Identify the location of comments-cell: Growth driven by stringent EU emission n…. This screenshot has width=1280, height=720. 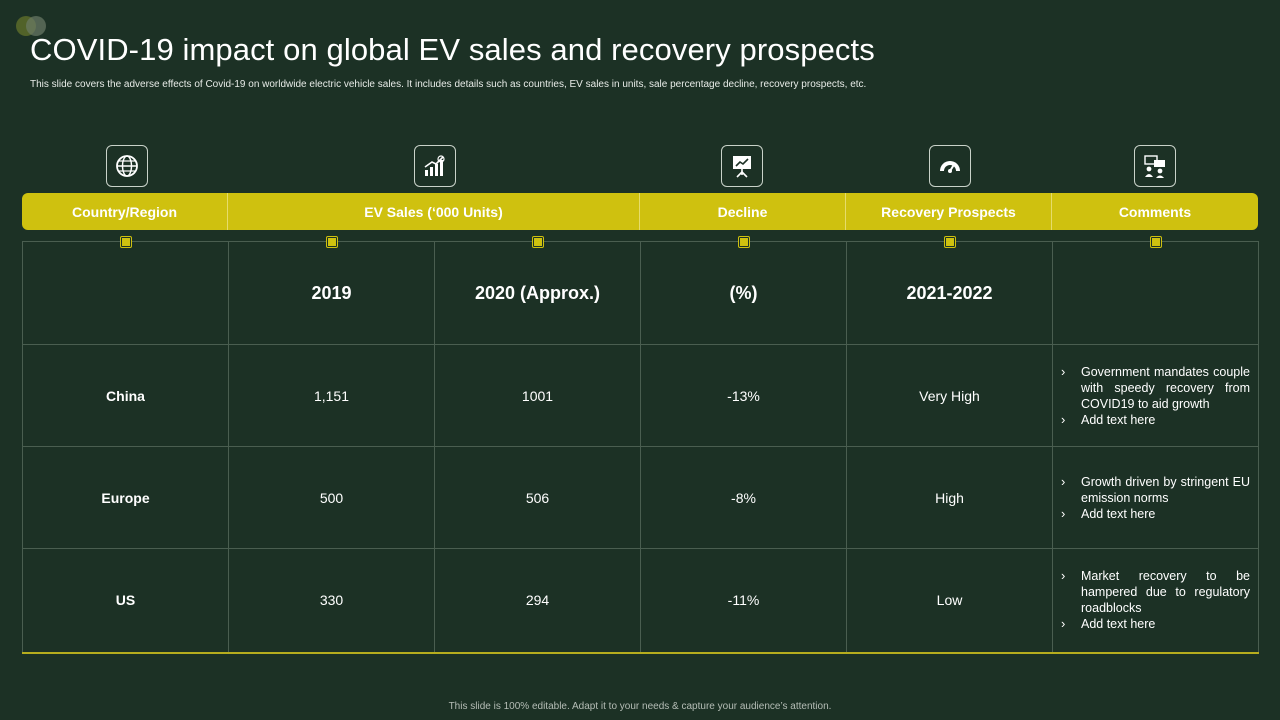
(1155, 497).